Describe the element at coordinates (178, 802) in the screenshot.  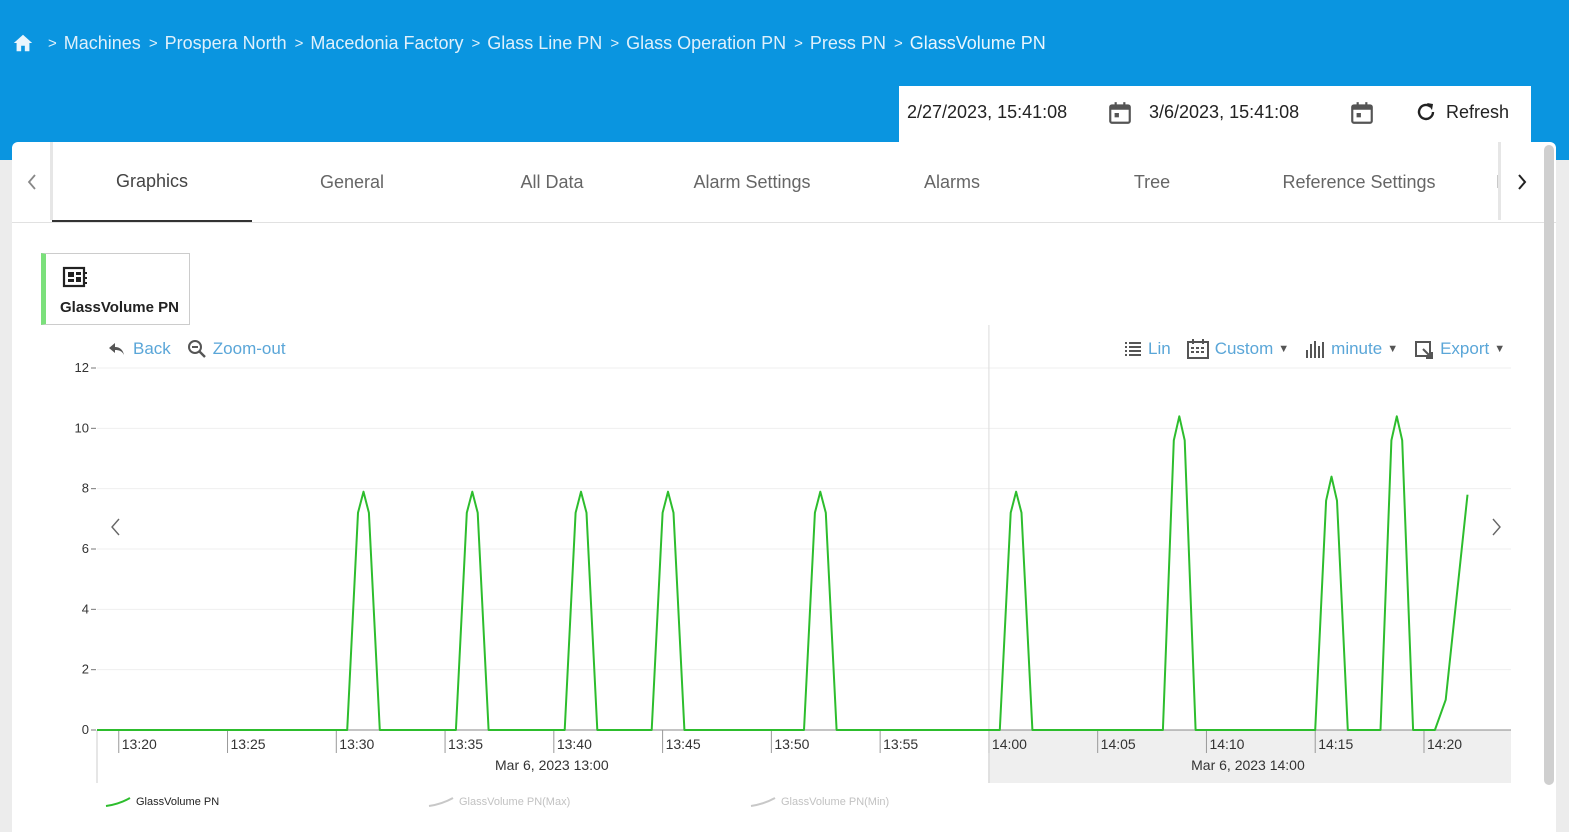
I see `legend-label: GlassVolume PN` at that location.